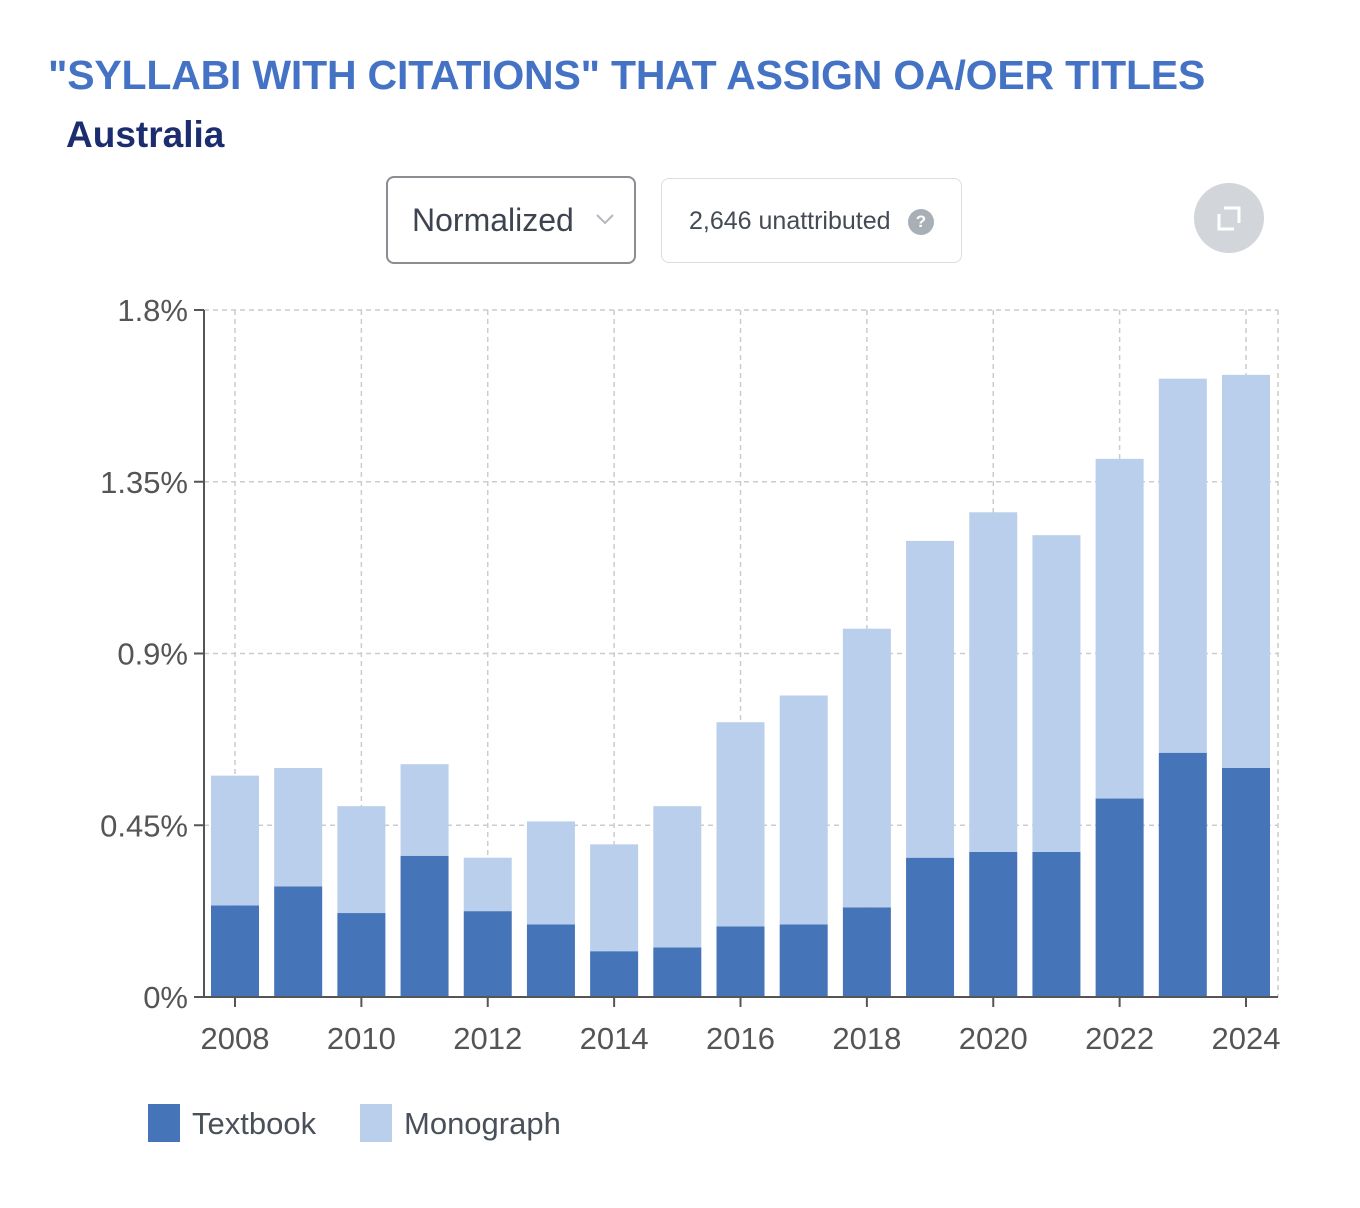 This screenshot has width=1360, height=1208. Describe the element at coordinates (254, 1123) in the screenshot. I see `legend-label-textbook: Textbook` at that location.